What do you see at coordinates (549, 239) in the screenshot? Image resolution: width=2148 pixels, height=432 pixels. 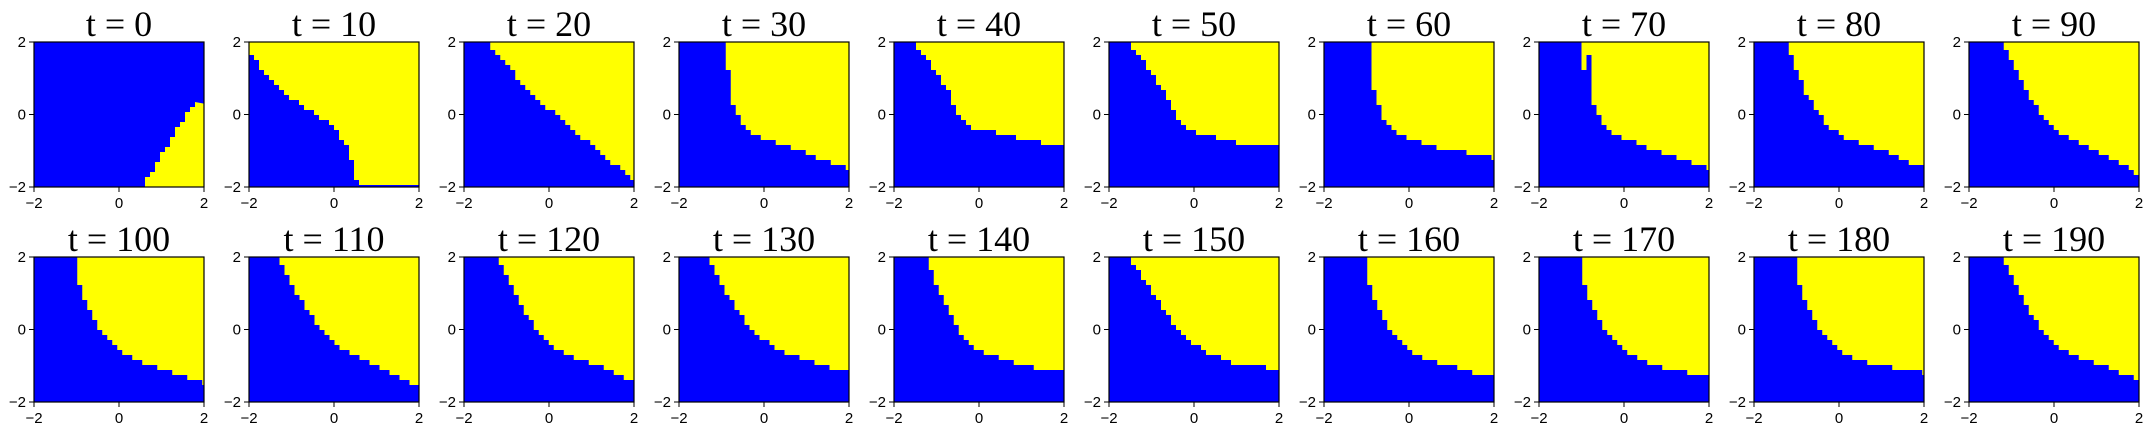 I see `panel-title: t = 120` at bounding box center [549, 239].